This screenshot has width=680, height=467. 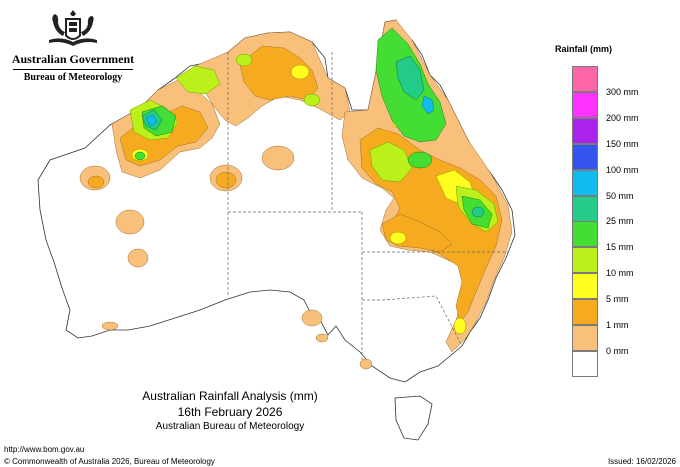 I want to click on legend-label: 300 mm, so click(x=622, y=92).